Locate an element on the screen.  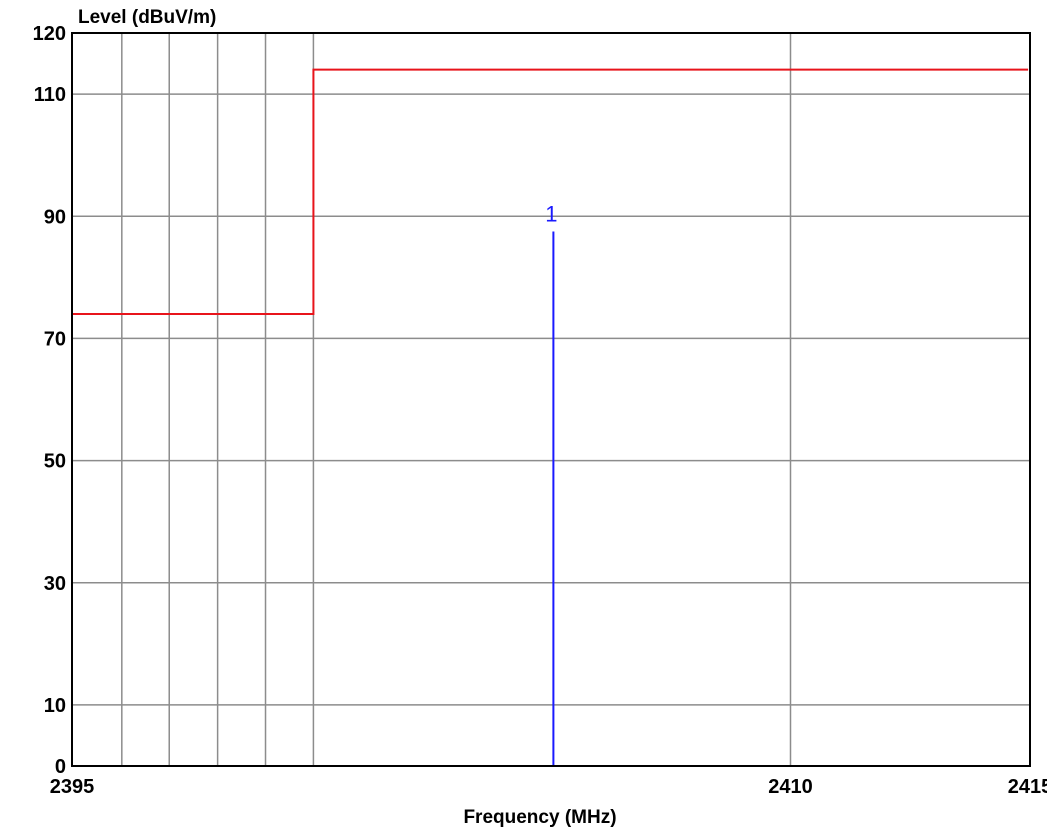
y-tick-label-50: 50 is located at coordinates (55, 462).